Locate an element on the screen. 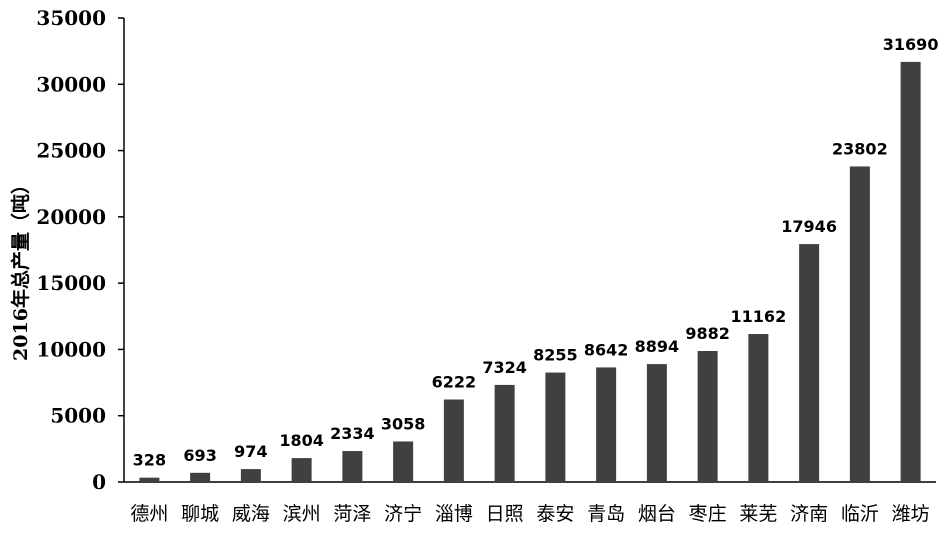 The image size is (945, 534). y-tick-label: 0 is located at coordinates (99, 482).